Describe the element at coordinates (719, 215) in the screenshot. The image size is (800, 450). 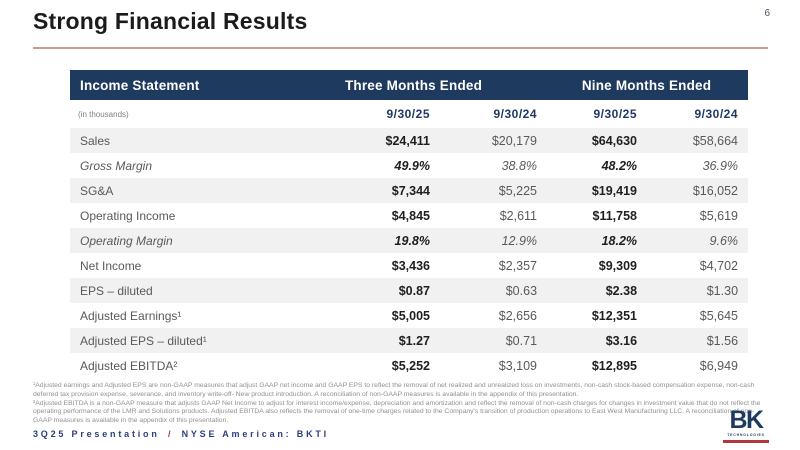
I see `row-value: $5,619` at that location.